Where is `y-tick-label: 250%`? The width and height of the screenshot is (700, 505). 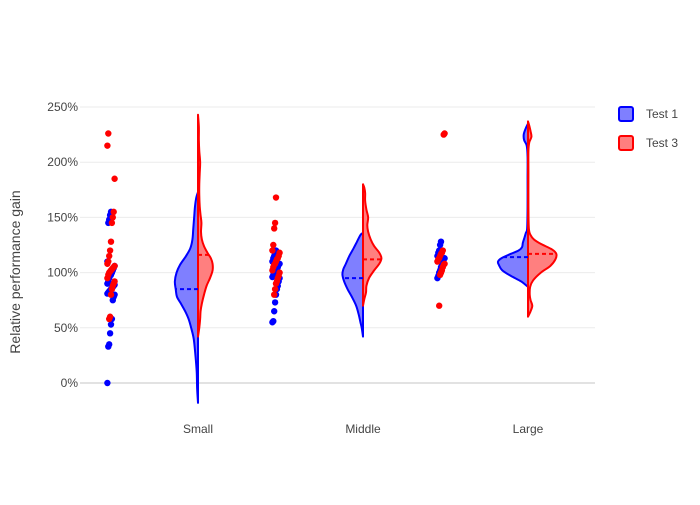 y-tick-label: 250% is located at coordinates (62, 107).